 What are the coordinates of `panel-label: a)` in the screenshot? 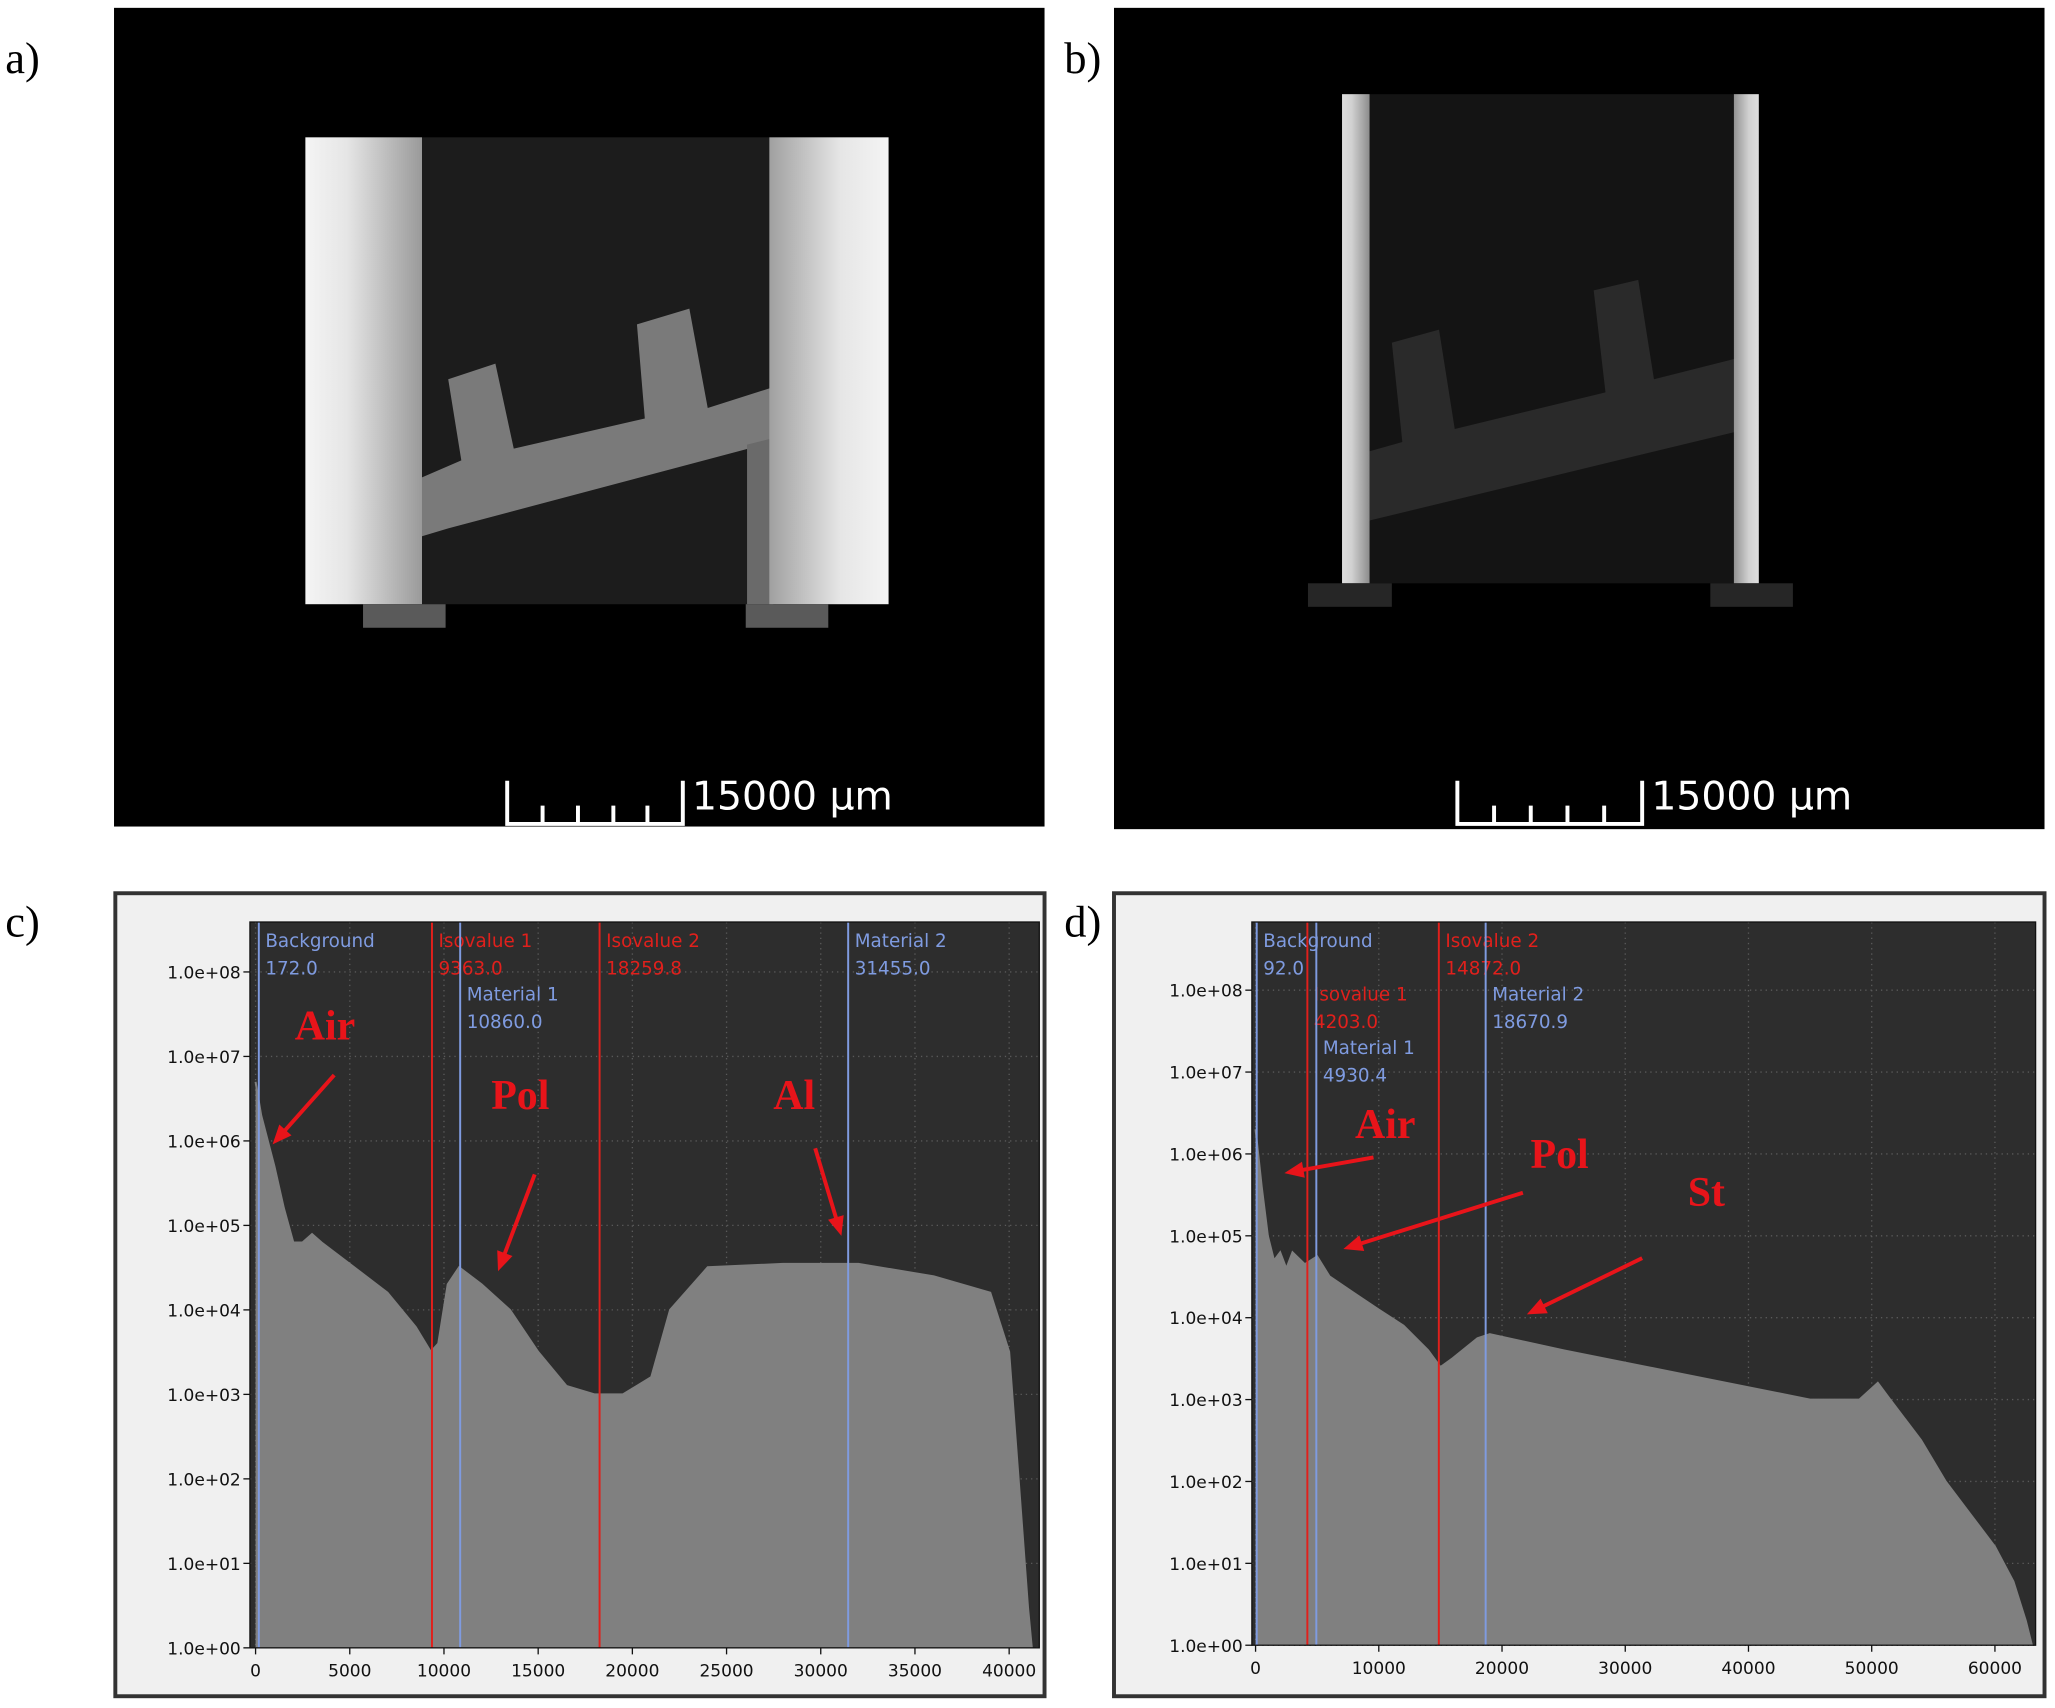 It's located at (22, 58).